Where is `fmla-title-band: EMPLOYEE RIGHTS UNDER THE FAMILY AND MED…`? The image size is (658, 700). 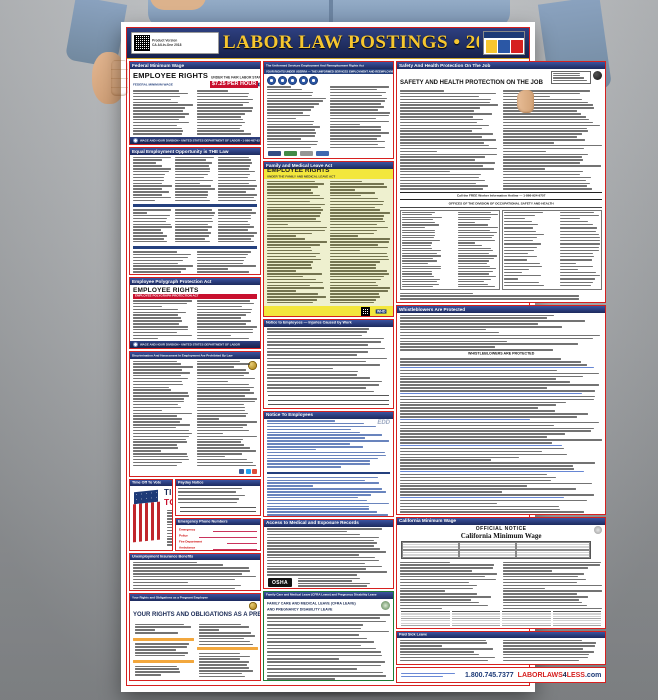
fmla-title-band: EMPLOYEE RIGHTS UNDER THE FAMILY AND MED… is located at coordinates (328, 172).